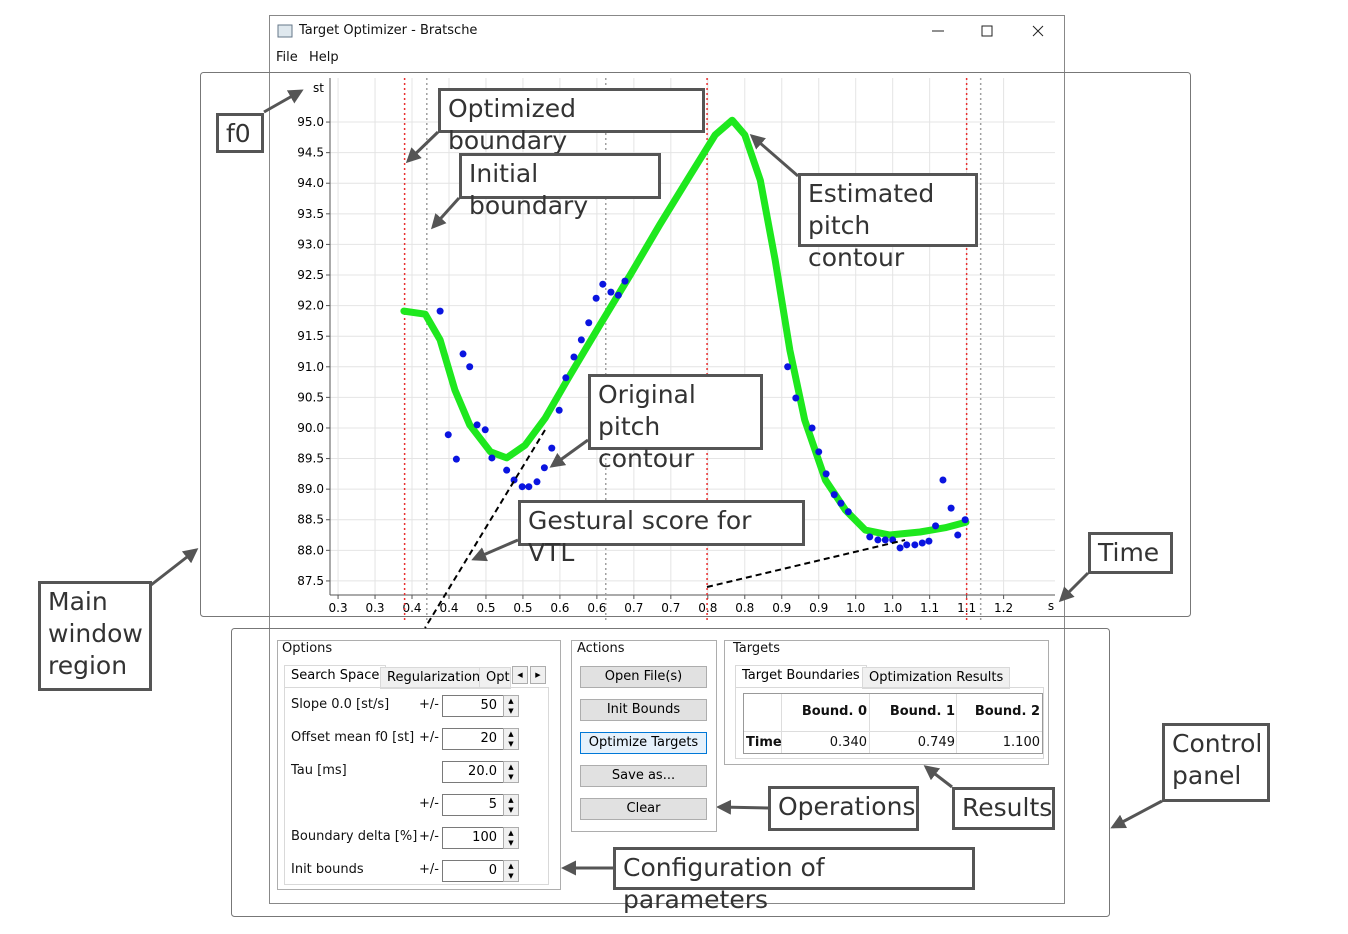  What do you see at coordinates (560, 186) in the screenshot?
I see `callout: Initial boundary` at bounding box center [560, 186].